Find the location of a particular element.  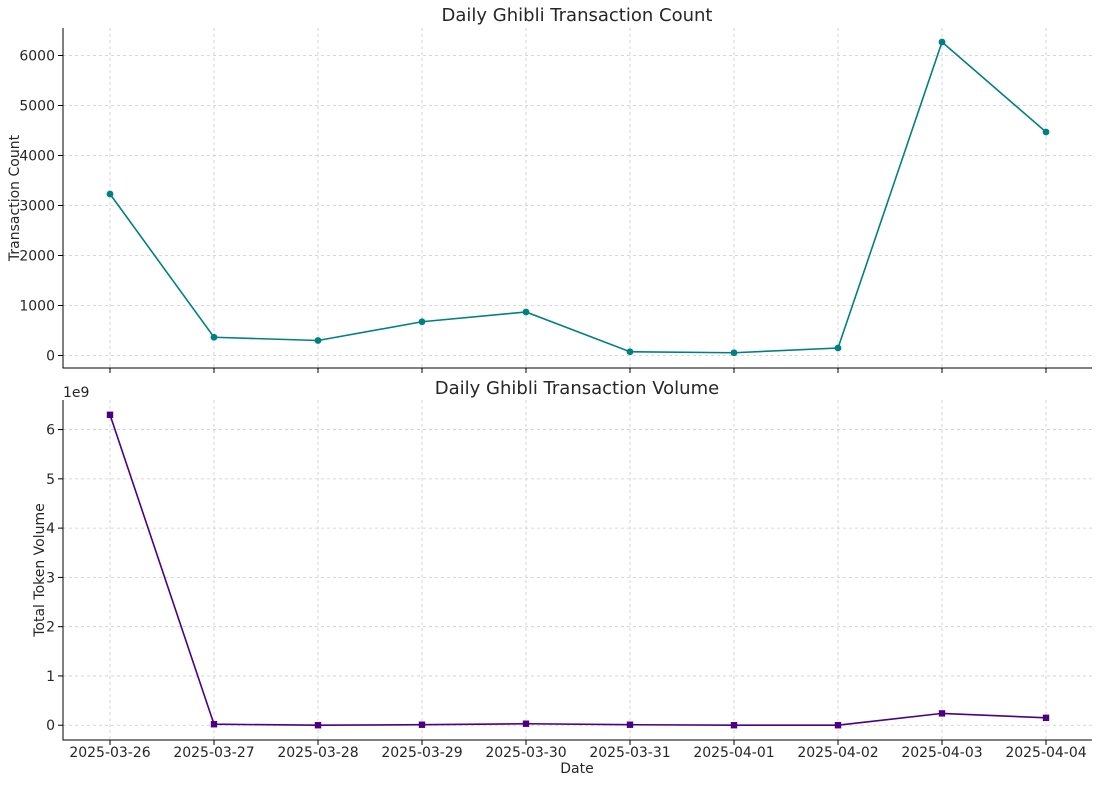

y-tick-label: 2 is located at coordinates (50, 628).